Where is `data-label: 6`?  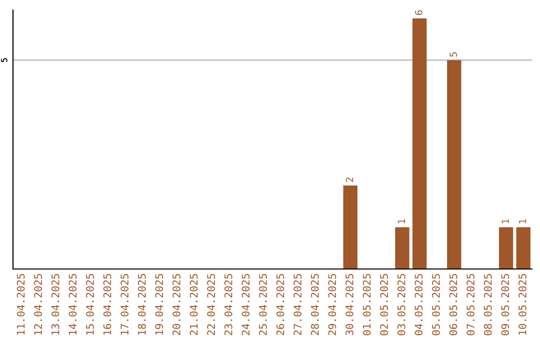
data-label: 6 is located at coordinates (418, 12).